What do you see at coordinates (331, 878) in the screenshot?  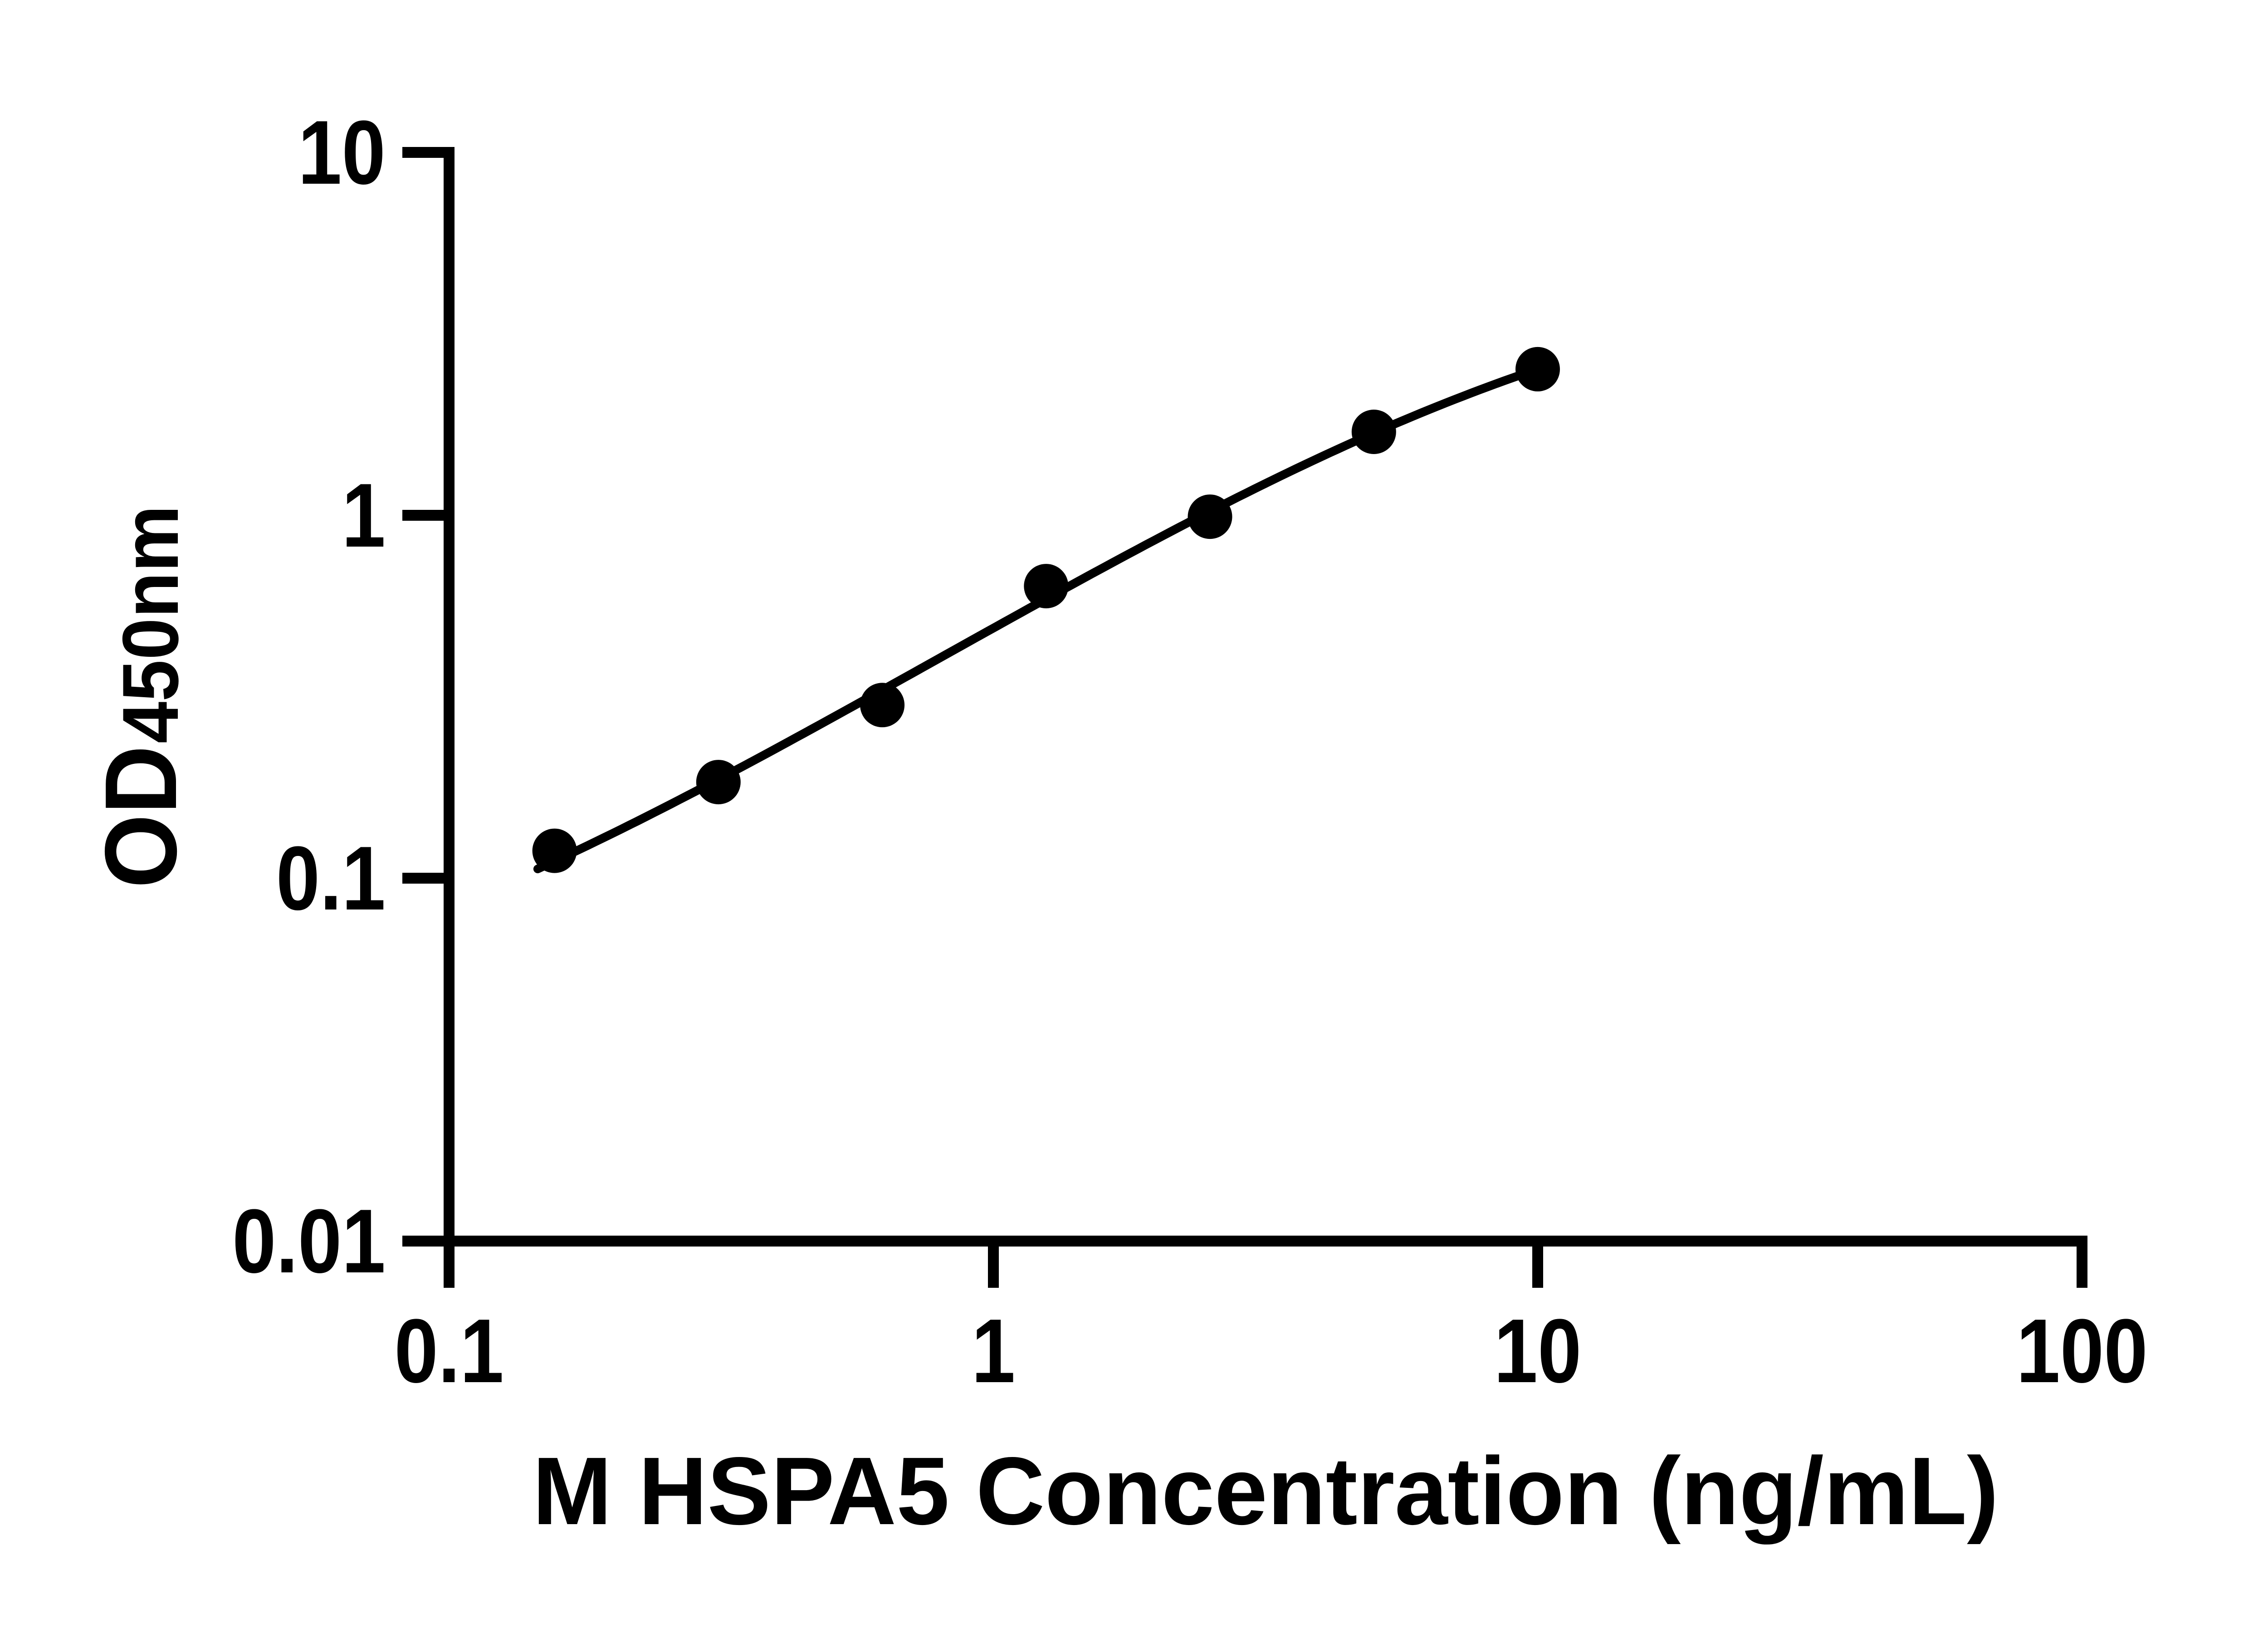 I see `y-tick-label-0.1: 0.1` at bounding box center [331, 878].